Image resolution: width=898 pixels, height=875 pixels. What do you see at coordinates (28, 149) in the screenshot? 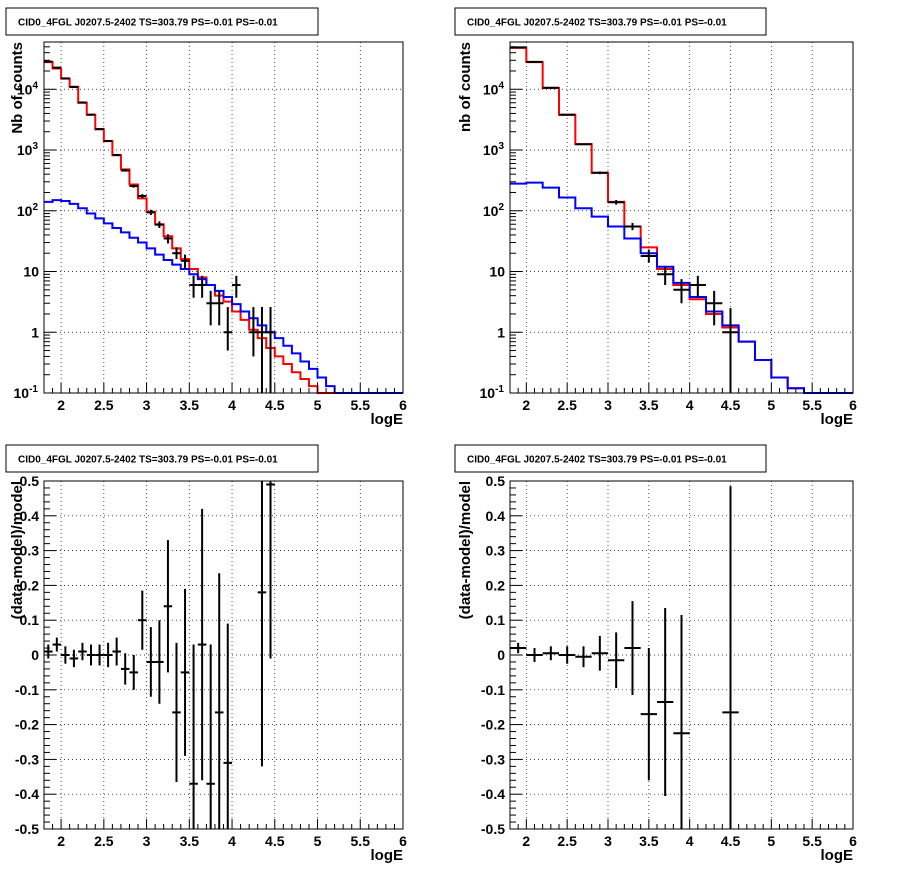
I see `y-tick-label: 10³` at bounding box center [28, 149].